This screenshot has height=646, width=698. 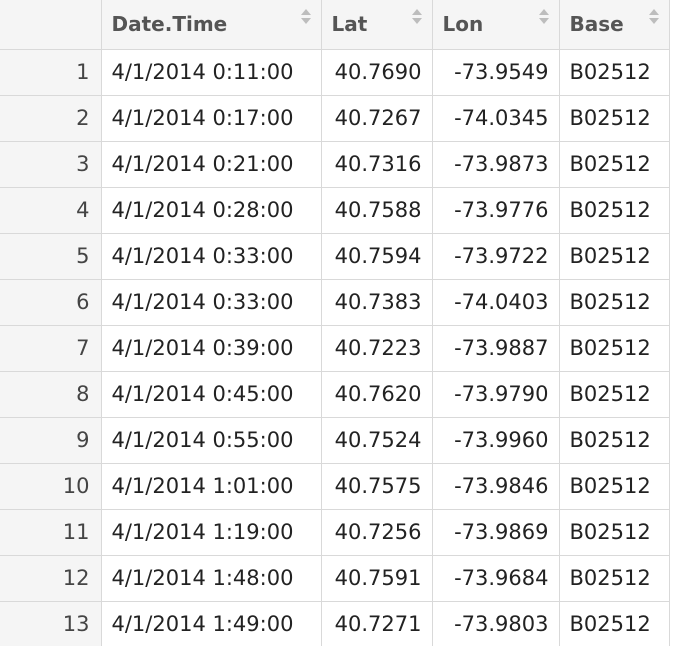 I want to click on column-header-label: Lat, so click(x=349, y=24).